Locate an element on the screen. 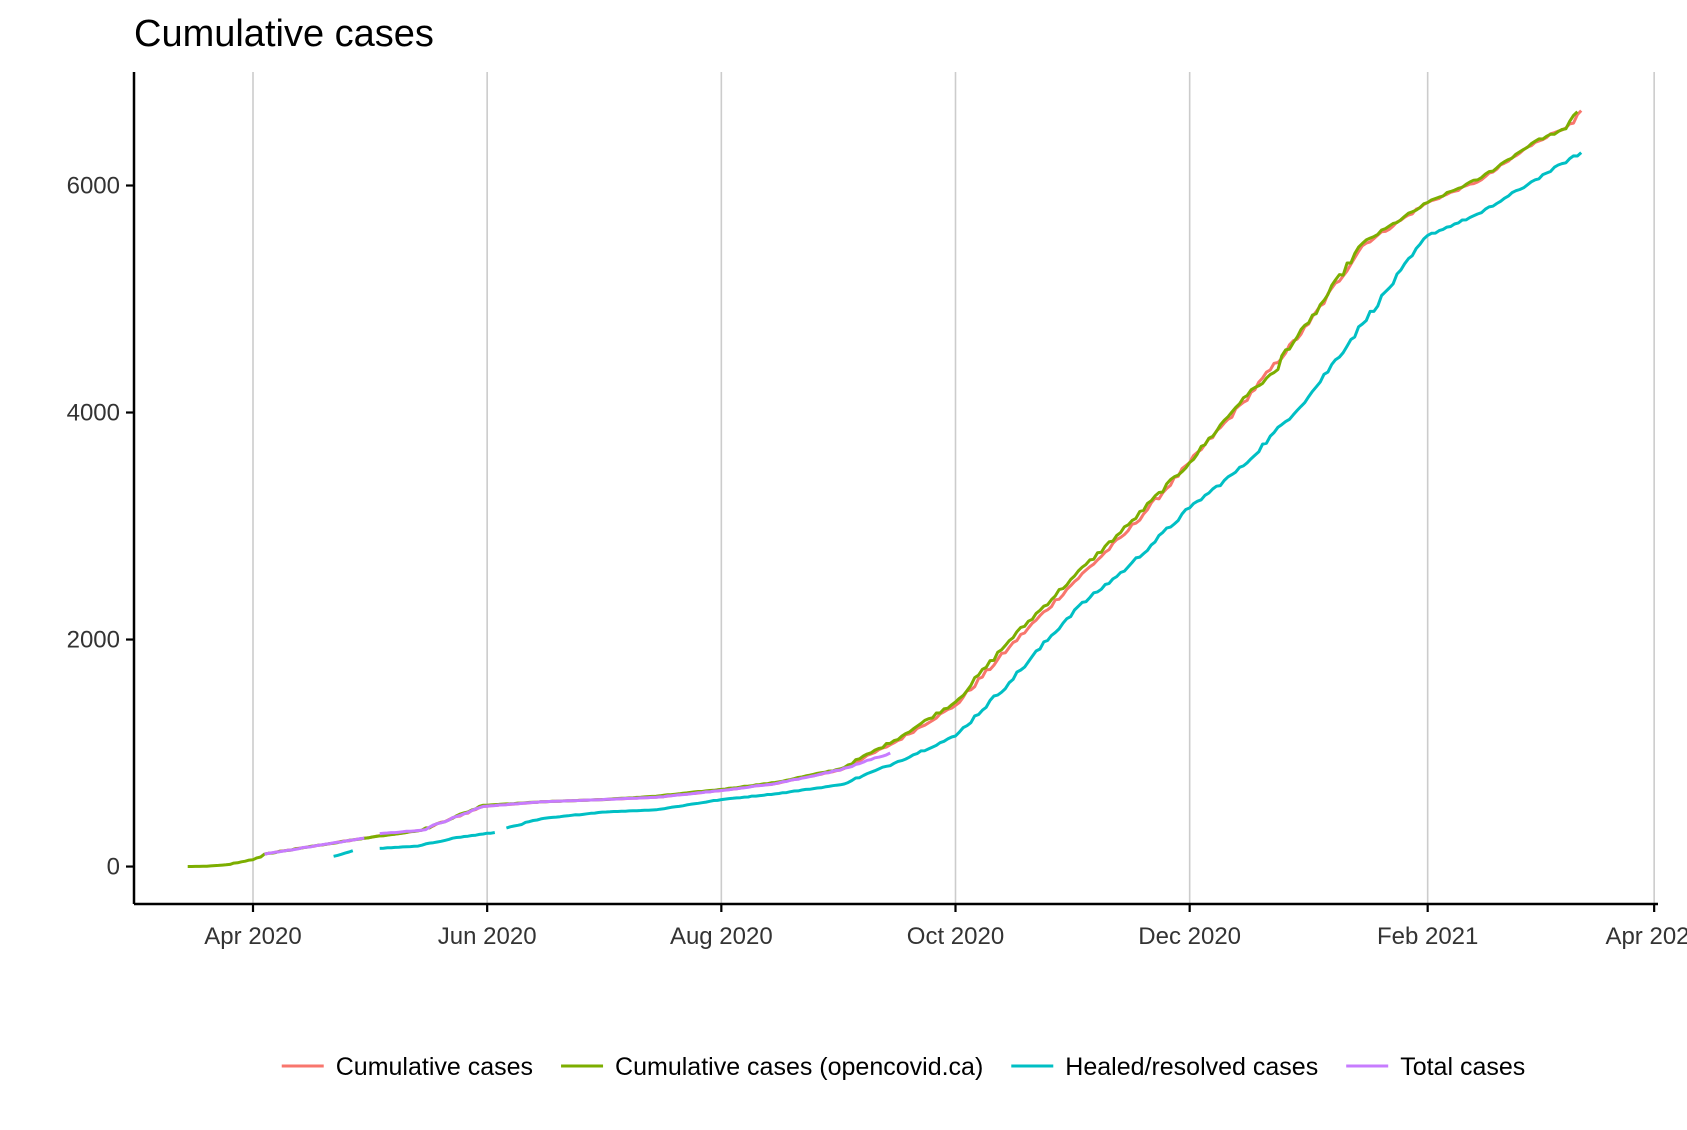 This screenshot has width=1687, height=1130. y-tick-label: 6000 is located at coordinates (93, 186).